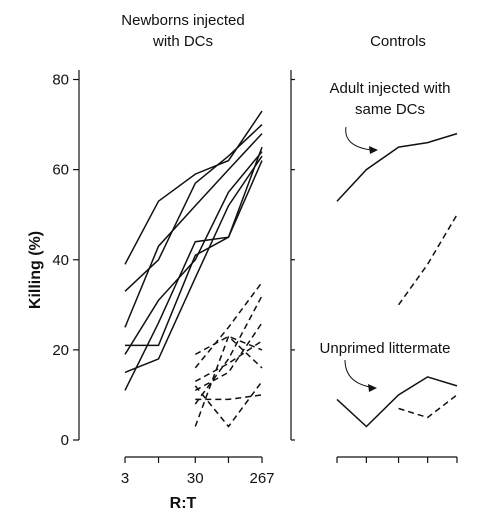 The image size is (478, 514). I want to click on y-tick-label: 80, so click(60, 80).